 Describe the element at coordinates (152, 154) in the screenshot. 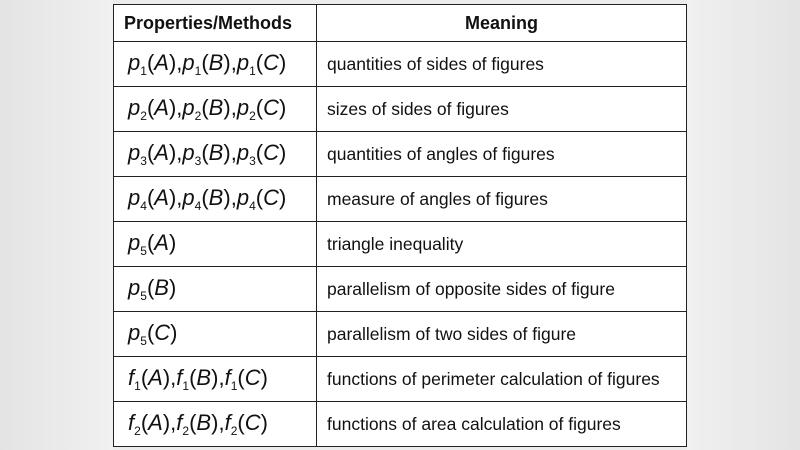

I see `function-term: p3(A)` at that location.